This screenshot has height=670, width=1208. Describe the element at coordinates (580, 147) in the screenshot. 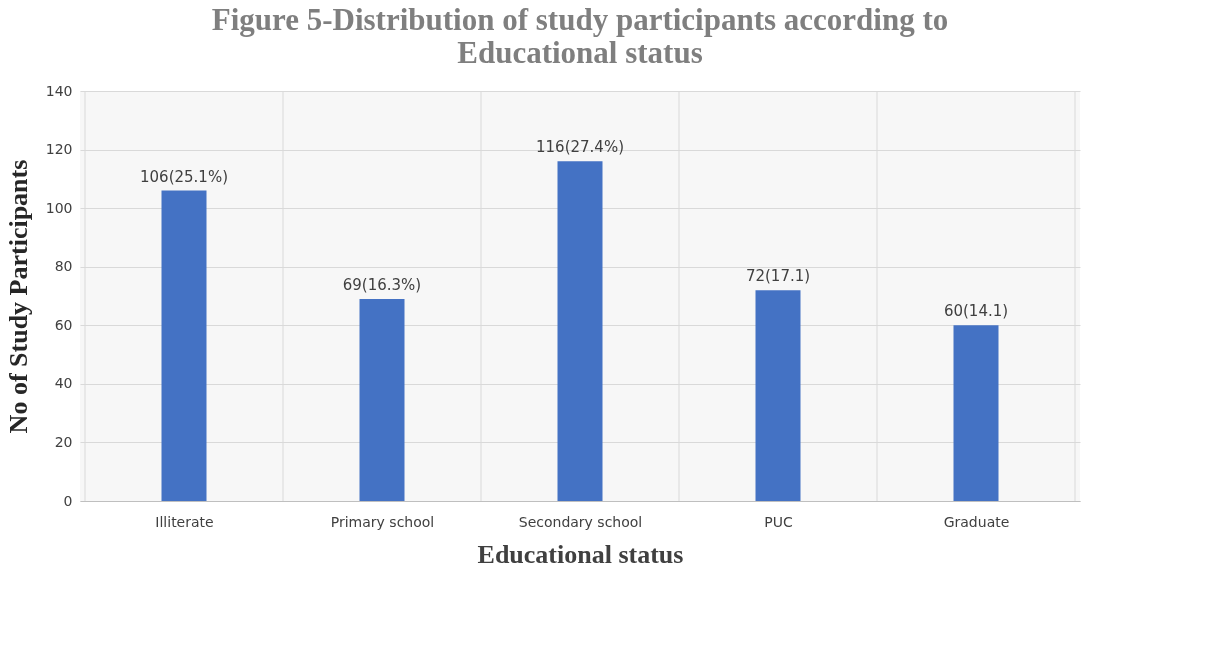

I see `data-label: 116(27.4%)` at that location.